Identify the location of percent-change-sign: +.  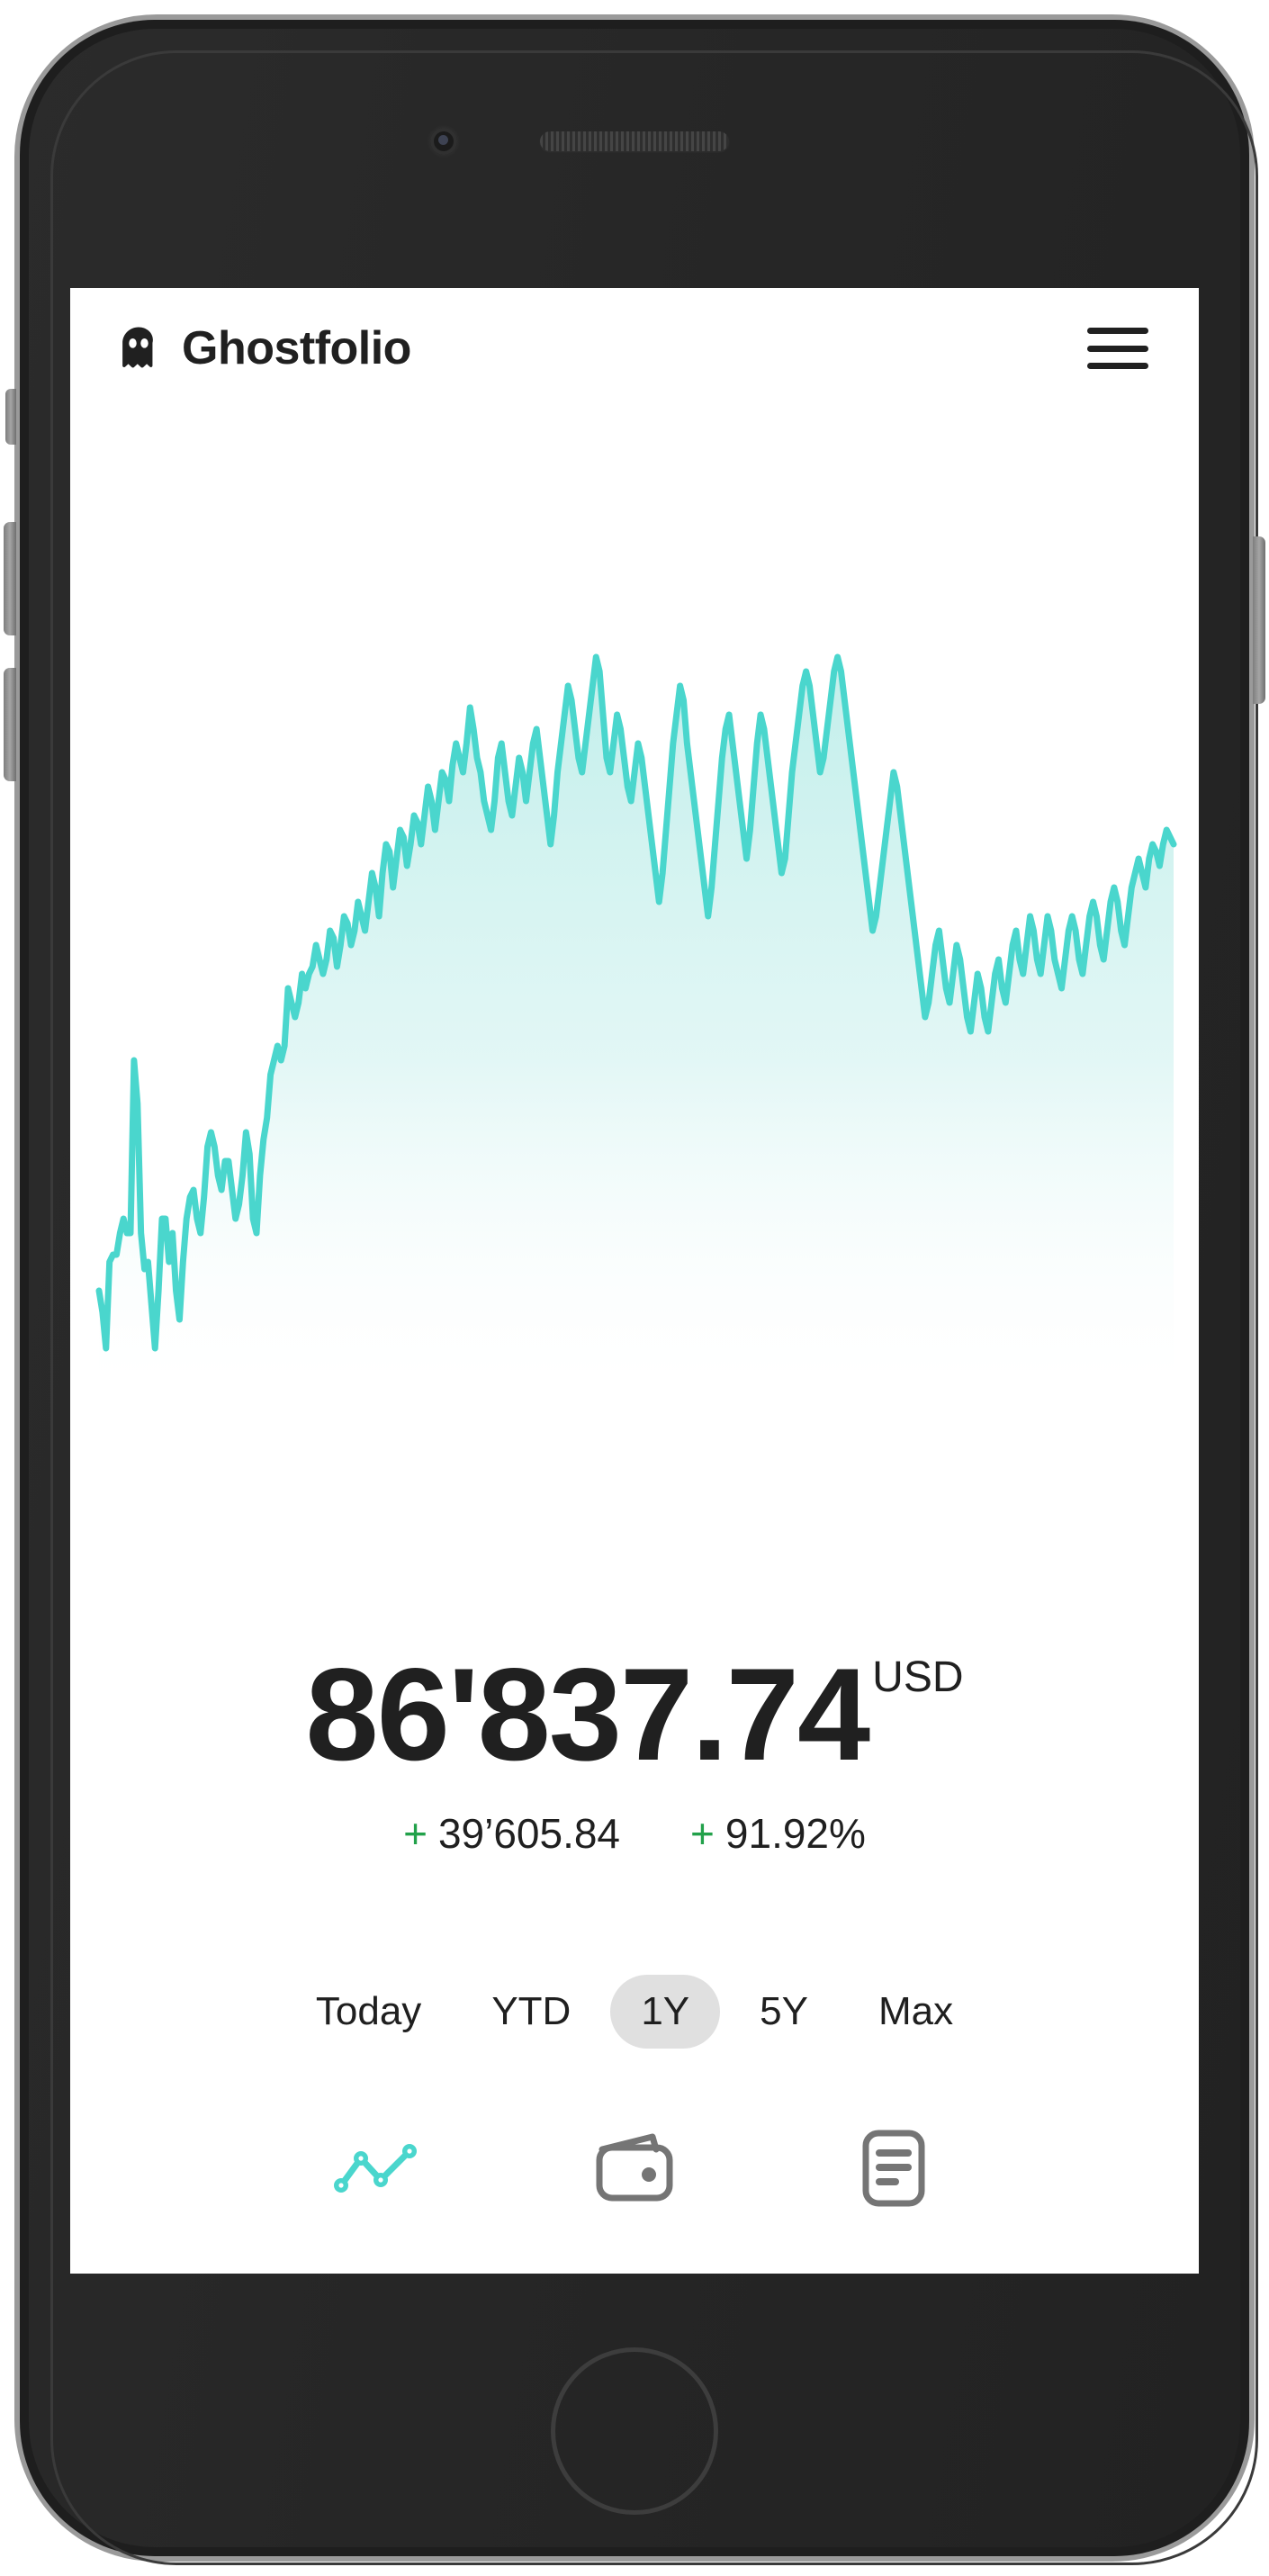
(702, 1833).